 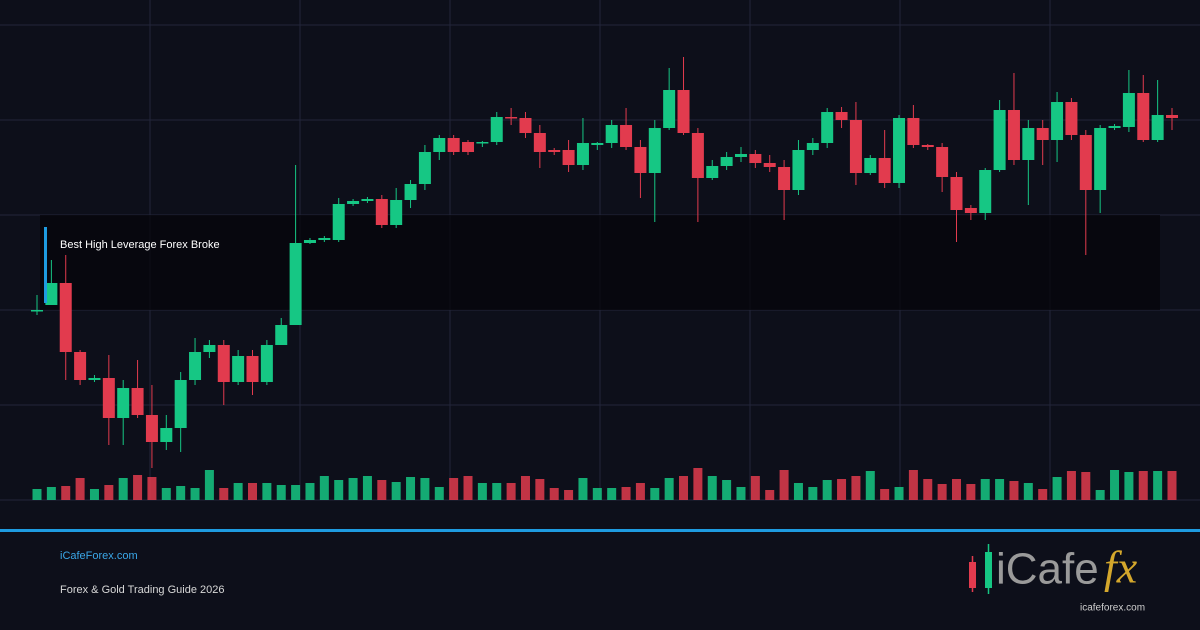 I want to click on logo-url: icafeforex.com, so click(x=1112, y=608).